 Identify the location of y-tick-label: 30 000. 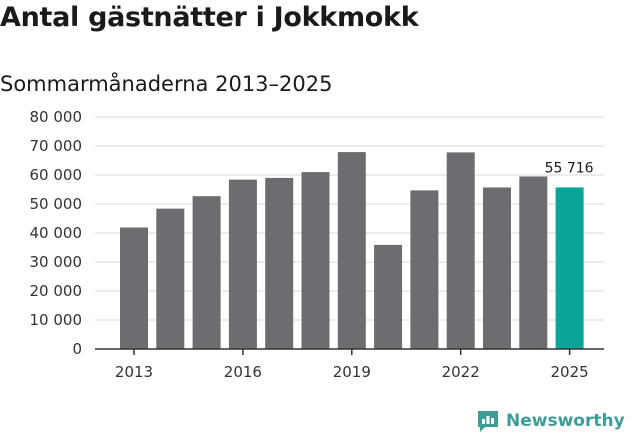
(56, 262).